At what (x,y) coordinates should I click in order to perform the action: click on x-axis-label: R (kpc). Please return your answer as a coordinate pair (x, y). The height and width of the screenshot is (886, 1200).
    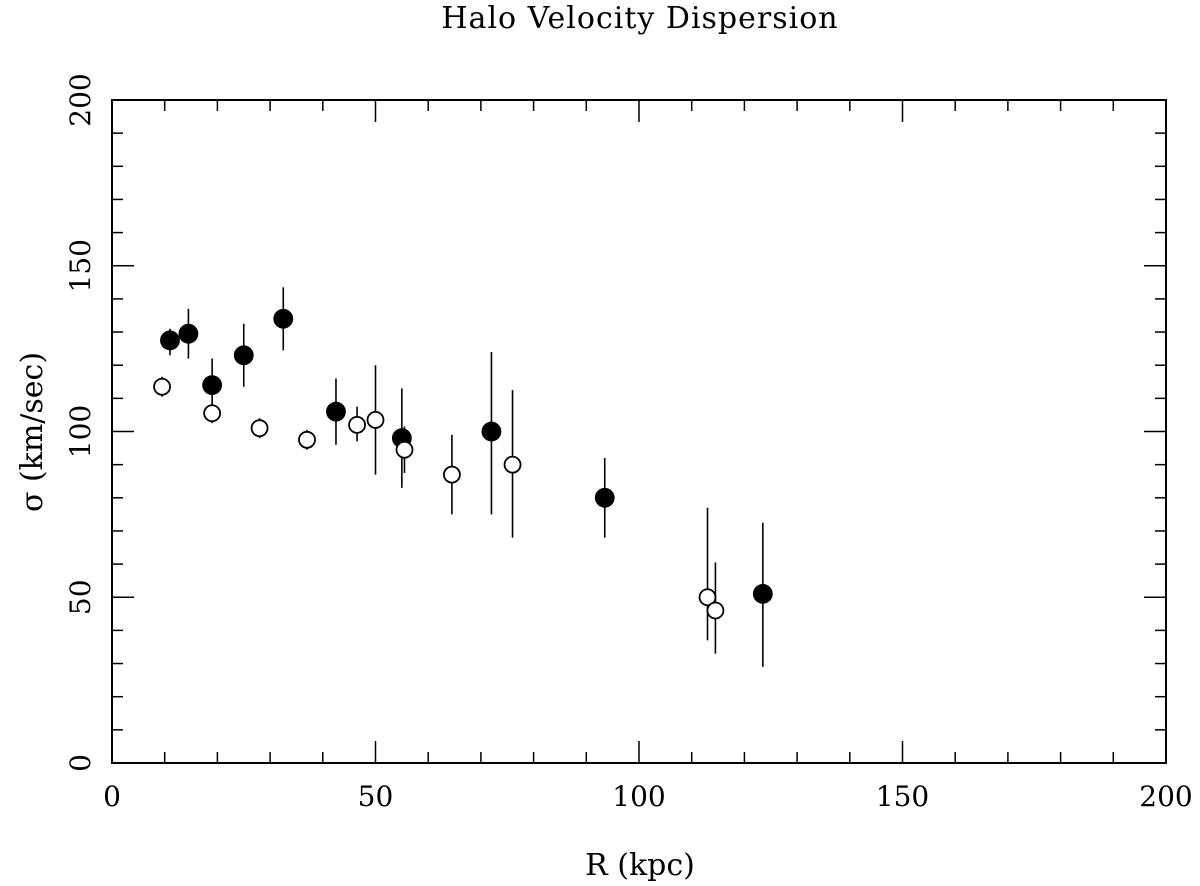
    Looking at the image, I should click on (640, 865).